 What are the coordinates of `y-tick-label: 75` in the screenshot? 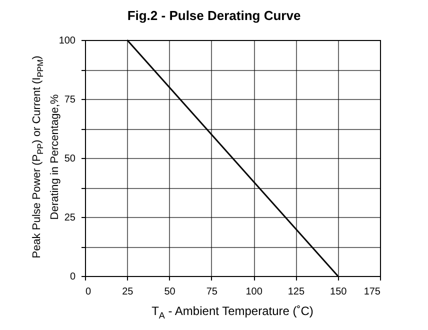 It's located at (70, 100).